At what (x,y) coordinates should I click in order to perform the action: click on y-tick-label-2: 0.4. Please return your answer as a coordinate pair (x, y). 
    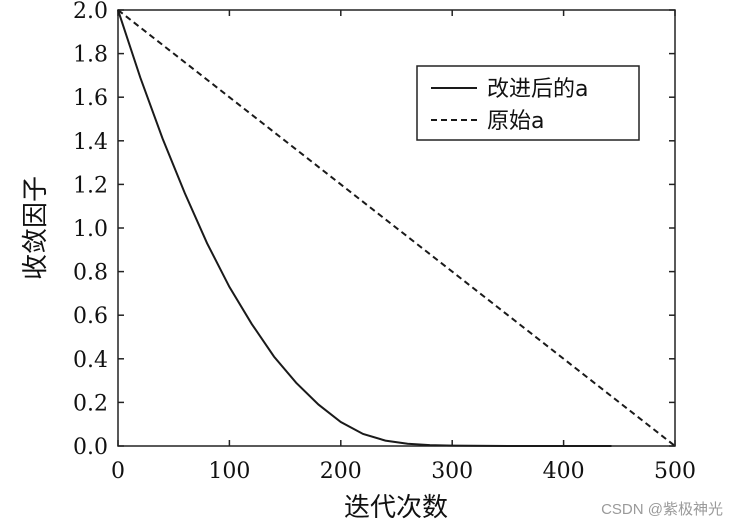
    Looking at the image, I should click on (90, 360).